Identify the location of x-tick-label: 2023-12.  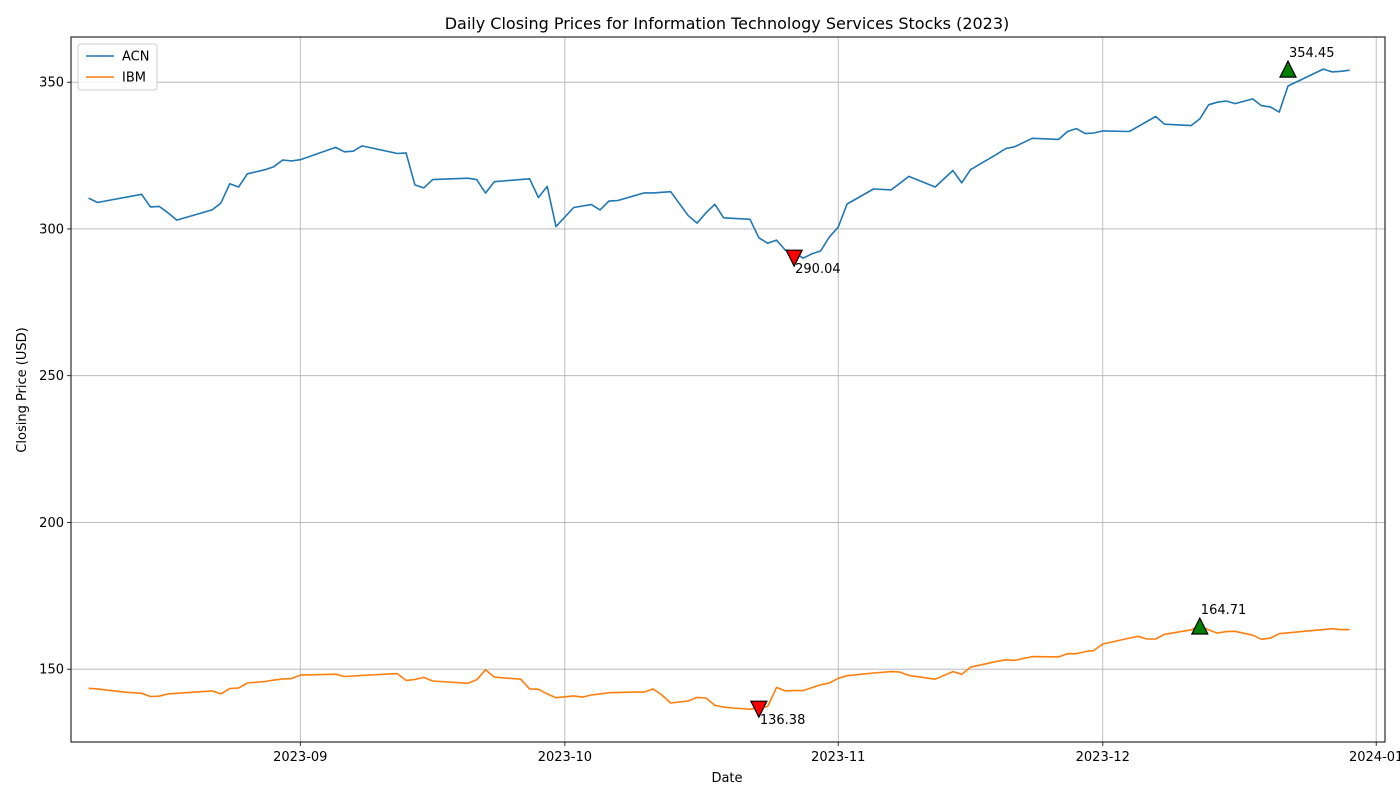
(1103, 757).